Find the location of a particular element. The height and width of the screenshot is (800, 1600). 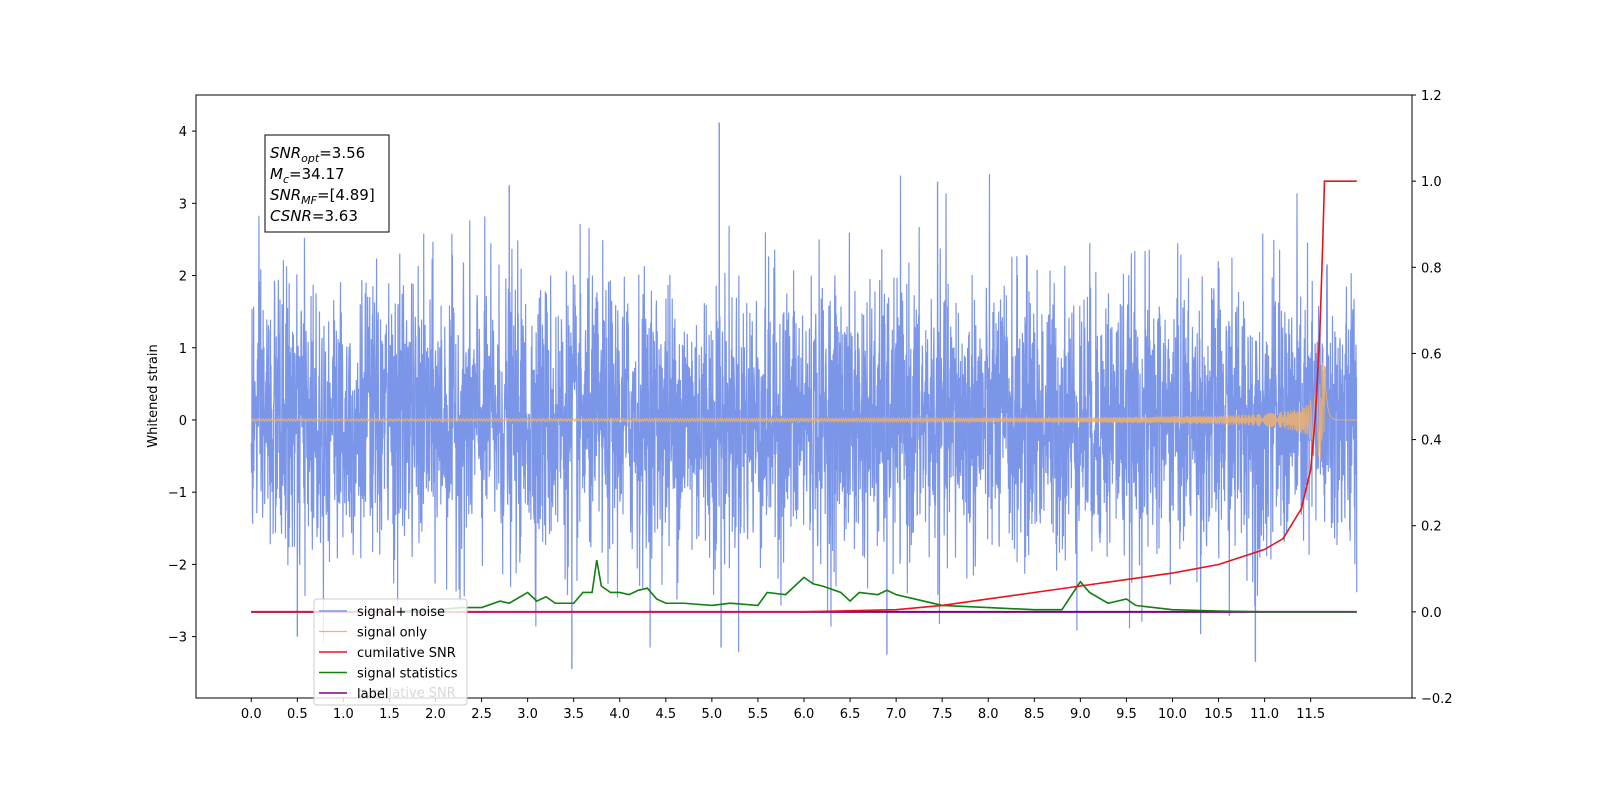

y-axis-right: −0.2 0.0 0.2 0.4 0.6 0.8 1.0 1.2 is located at coordinates (1432, 398).